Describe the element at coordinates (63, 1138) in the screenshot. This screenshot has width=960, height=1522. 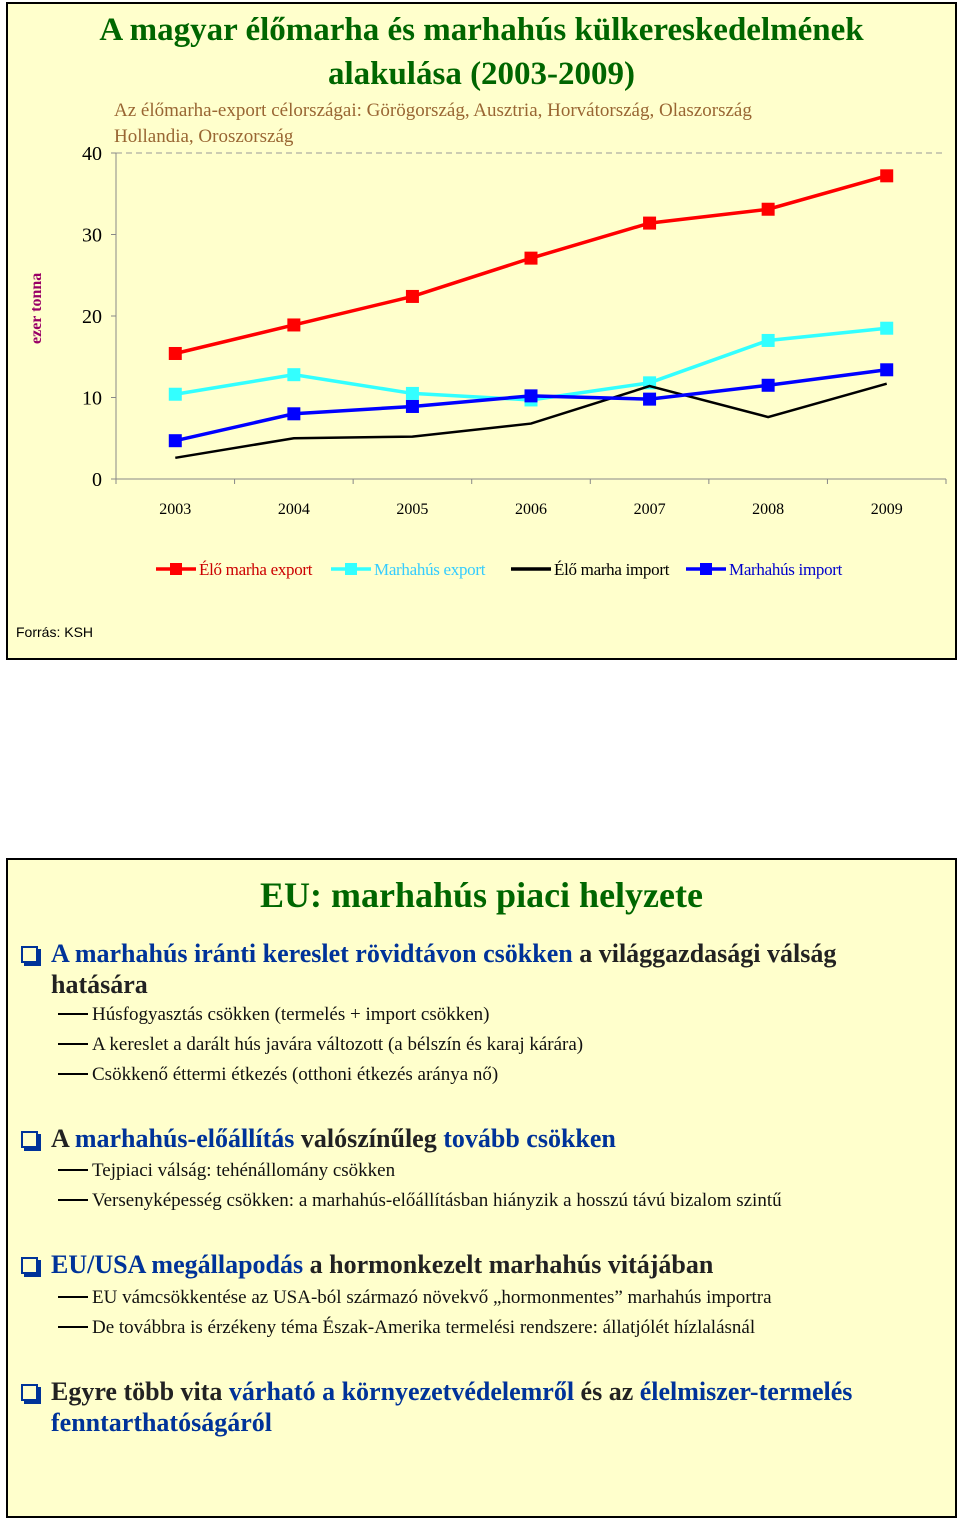
I see `bullet-production-a: A` at that location.